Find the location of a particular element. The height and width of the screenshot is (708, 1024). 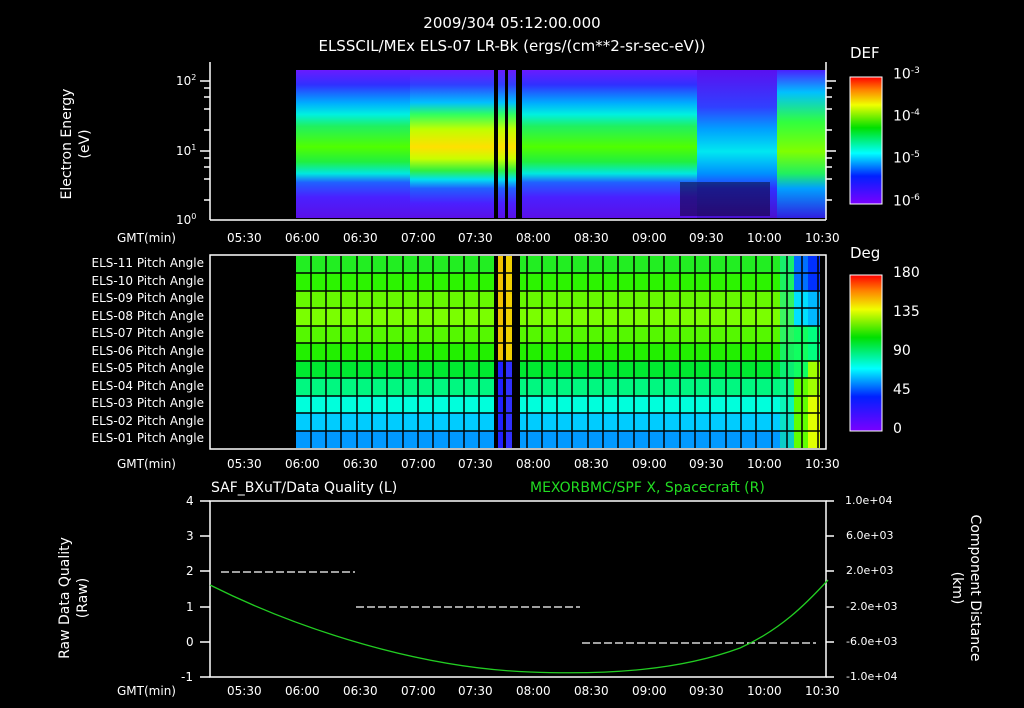

dist-tick-6e3: 6.0e+03 is located at coordinates (870, 535).